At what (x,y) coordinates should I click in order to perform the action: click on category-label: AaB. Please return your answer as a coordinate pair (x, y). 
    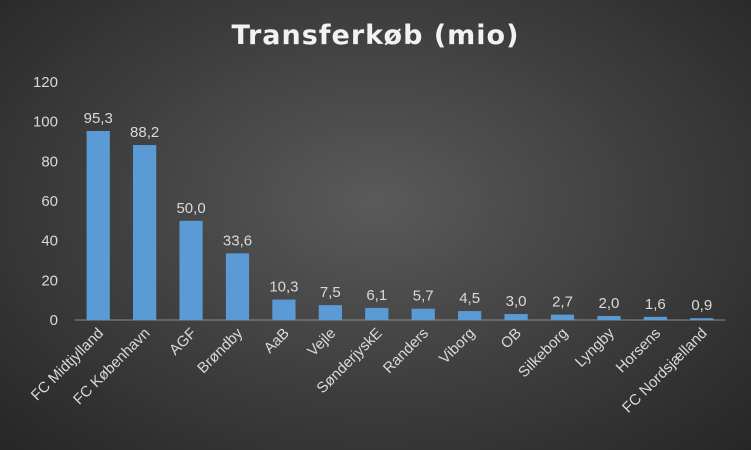
    Looking at the image, I should click on (277, 341).